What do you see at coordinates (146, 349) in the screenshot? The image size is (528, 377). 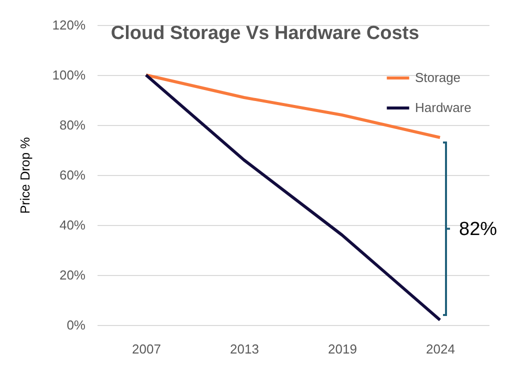 I see `x-tick-label: 2007` at bounding box center [146, 349].